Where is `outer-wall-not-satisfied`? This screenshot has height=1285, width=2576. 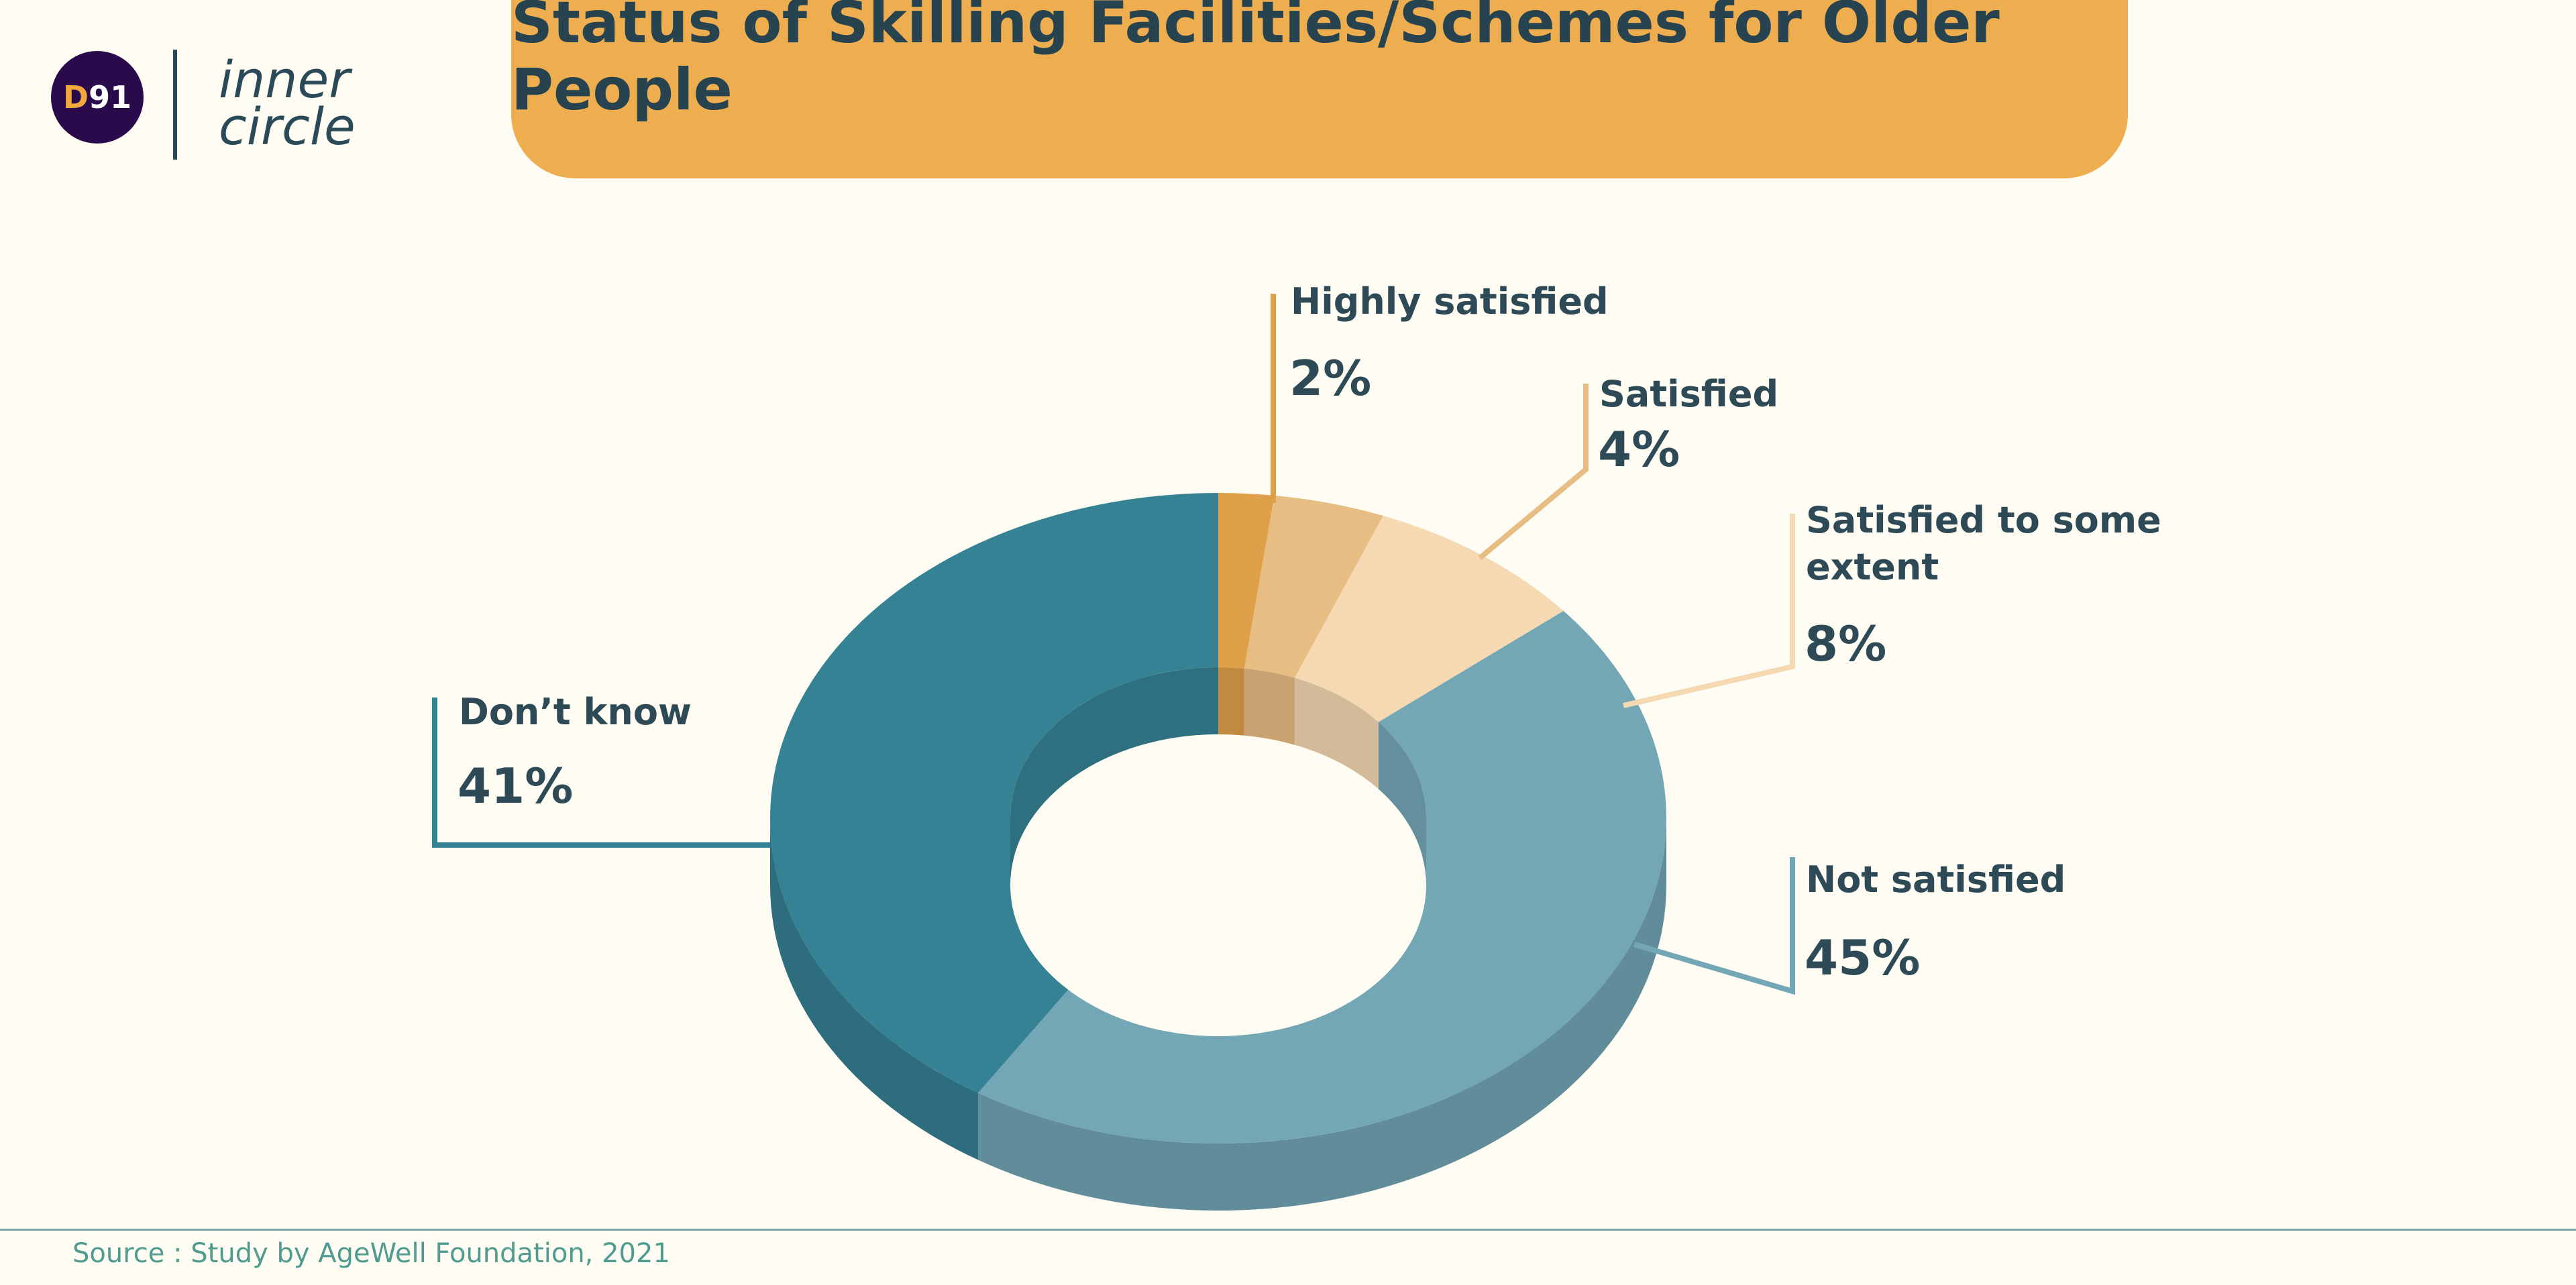
outer-wall-not-satisfied is located at coordinates (1322, 1014).